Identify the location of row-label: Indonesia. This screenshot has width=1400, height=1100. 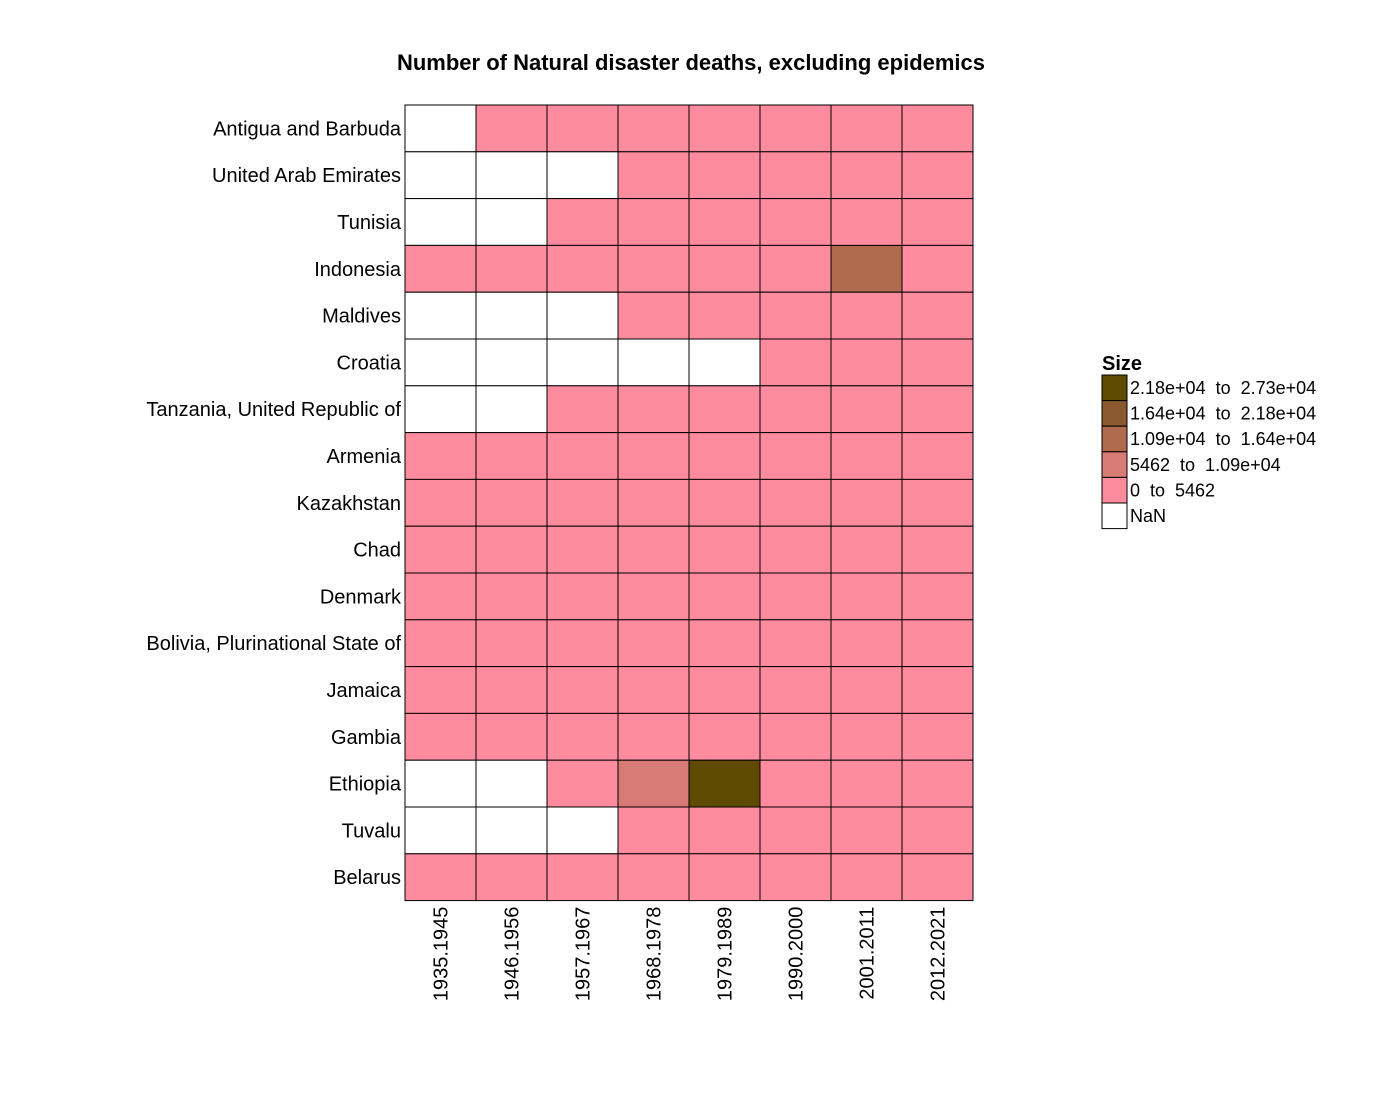
(358, 270).